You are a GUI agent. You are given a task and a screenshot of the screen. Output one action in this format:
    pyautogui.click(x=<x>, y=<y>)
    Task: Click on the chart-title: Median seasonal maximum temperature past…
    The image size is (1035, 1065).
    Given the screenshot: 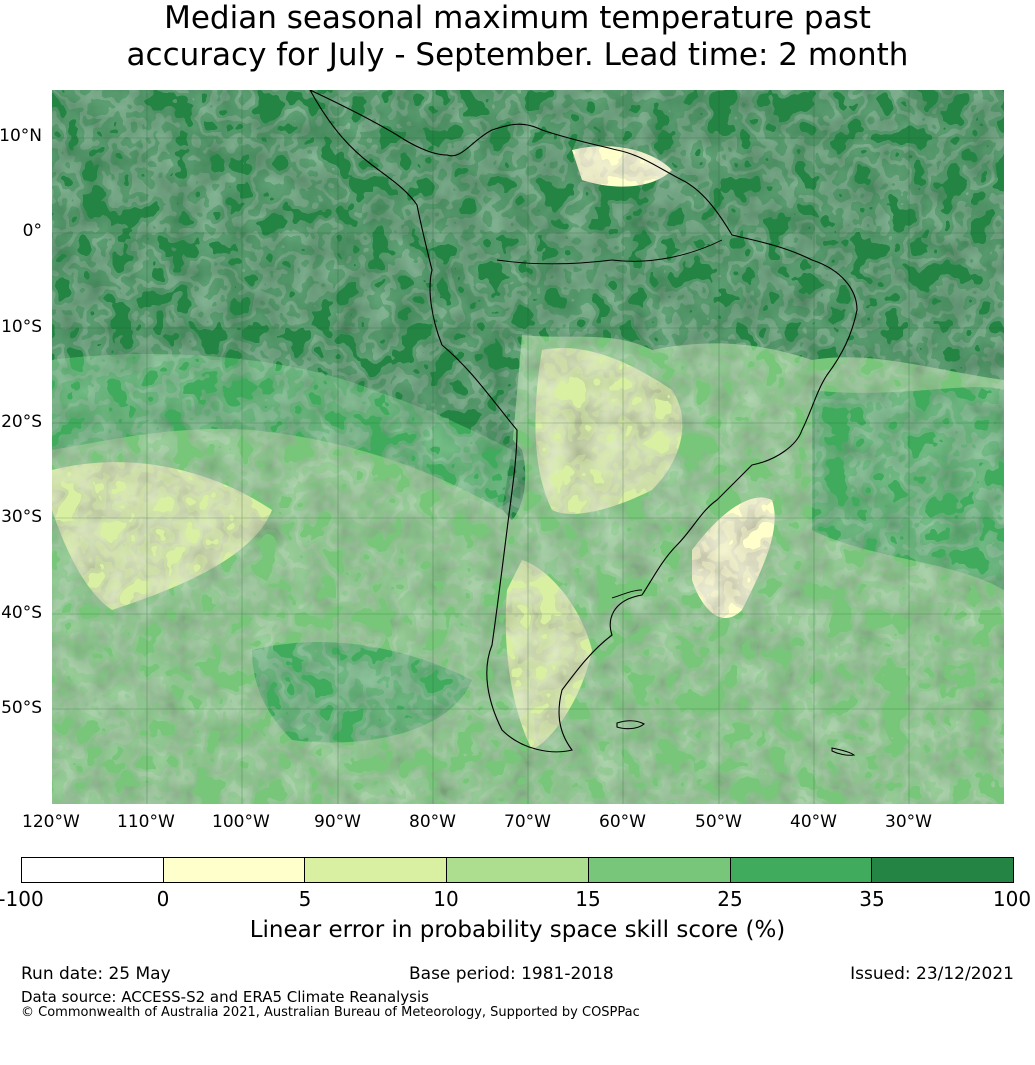 What is the action you would take?
    pyautogui.click(x=517, y=37)
    